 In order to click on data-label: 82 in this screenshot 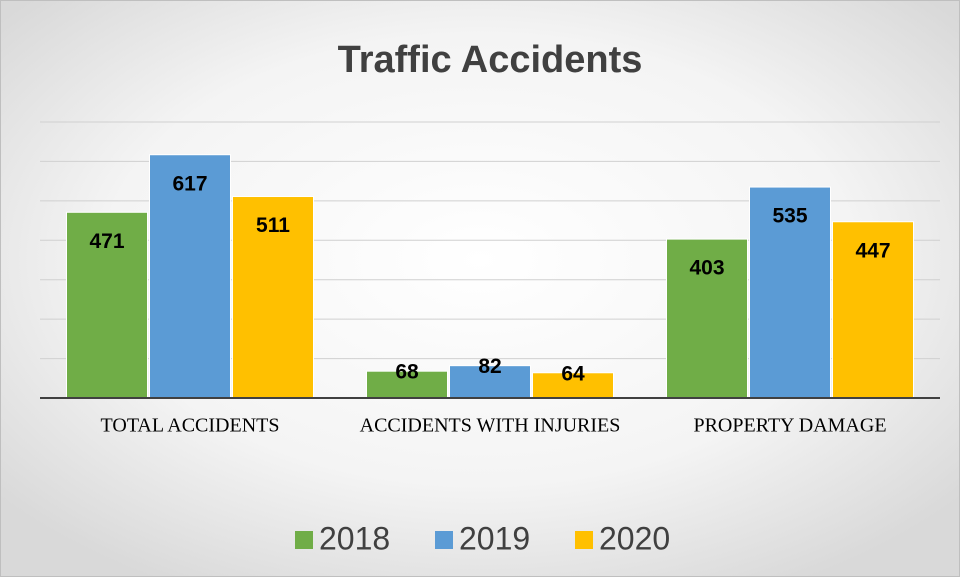, I will do `click(489, 366)`.